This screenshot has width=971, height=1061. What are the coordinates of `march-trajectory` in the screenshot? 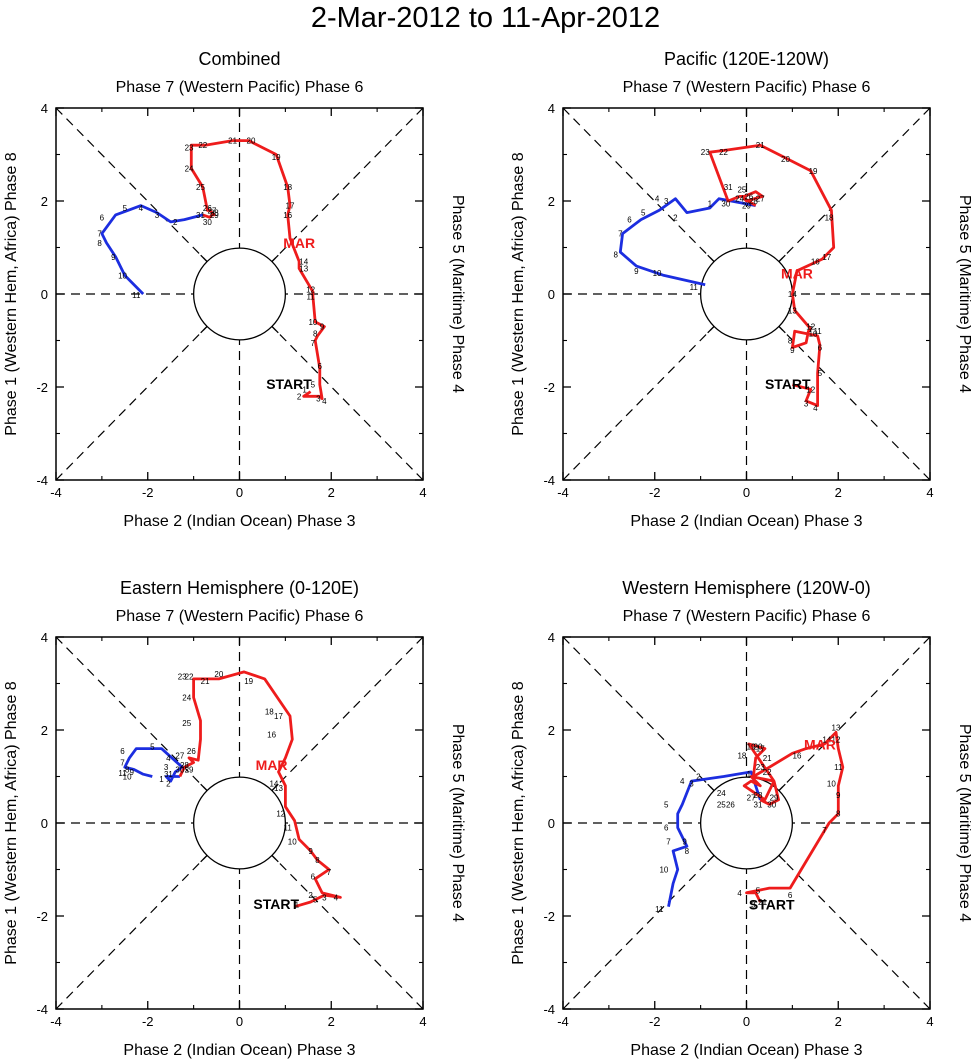 It's located at (260, 789).